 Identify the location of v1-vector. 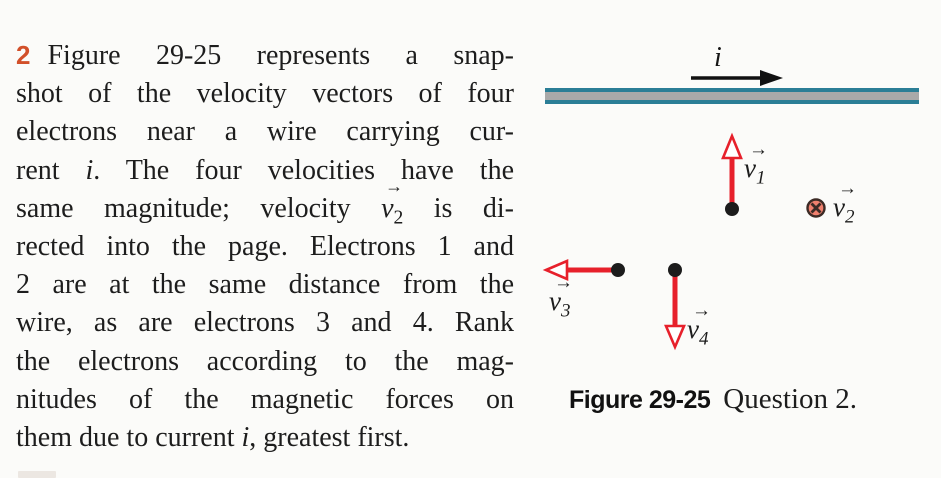
(732, 174).